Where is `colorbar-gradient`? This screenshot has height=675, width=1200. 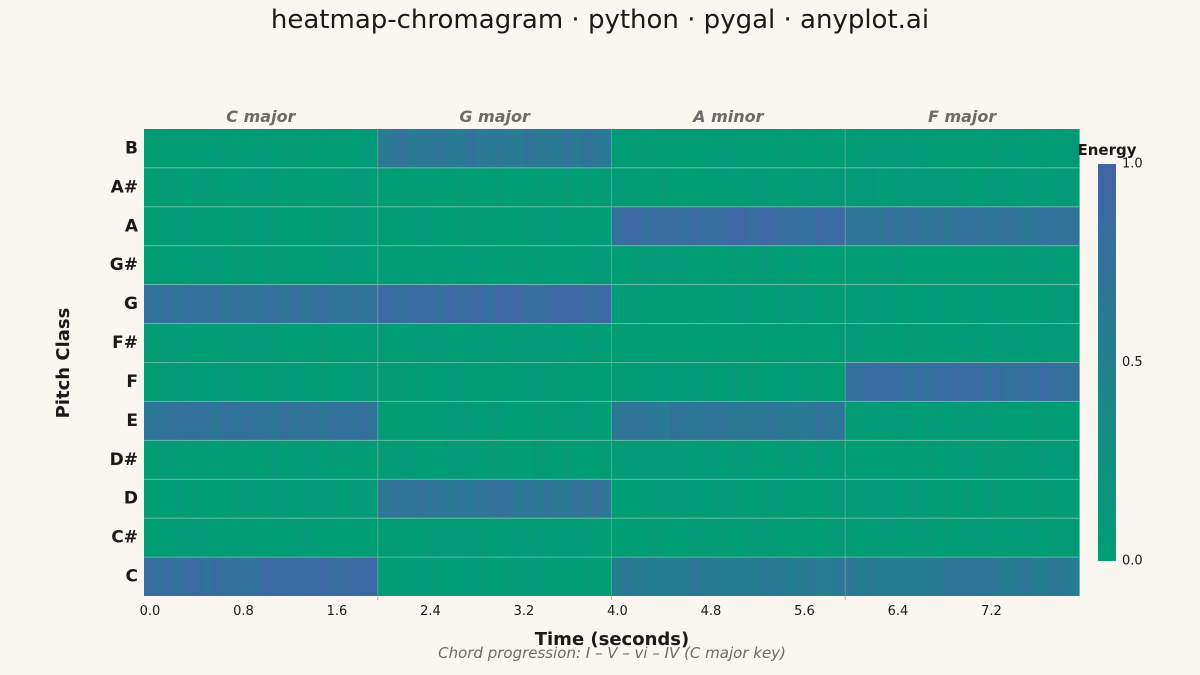
colorbar-gradient is located at coordinates (1107, 362).